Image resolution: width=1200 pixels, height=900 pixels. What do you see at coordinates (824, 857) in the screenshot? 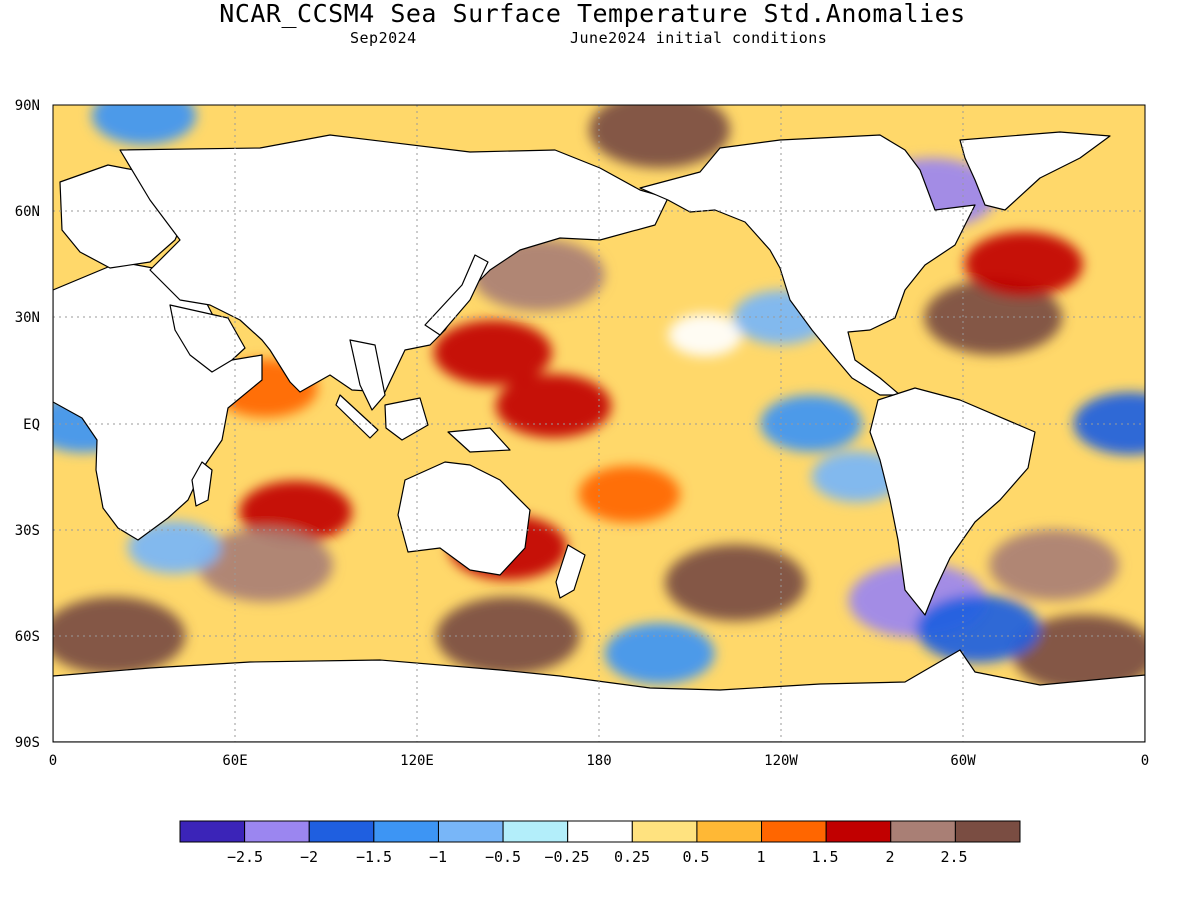
I see `colorbar-label: 1.5` at bounding box center [824, 857].